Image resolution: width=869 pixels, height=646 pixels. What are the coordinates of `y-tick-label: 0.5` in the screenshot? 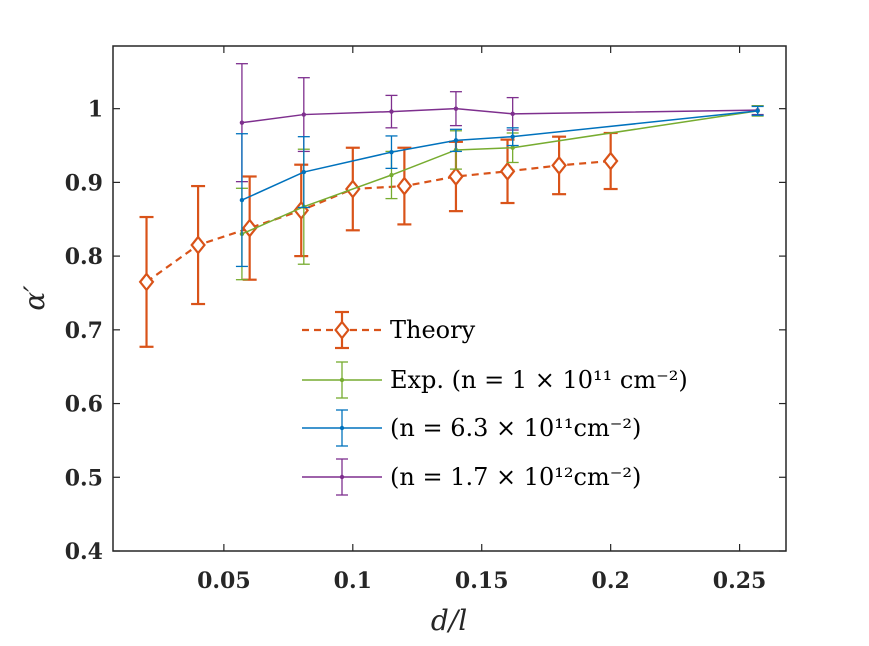 It's located at (84, 478).